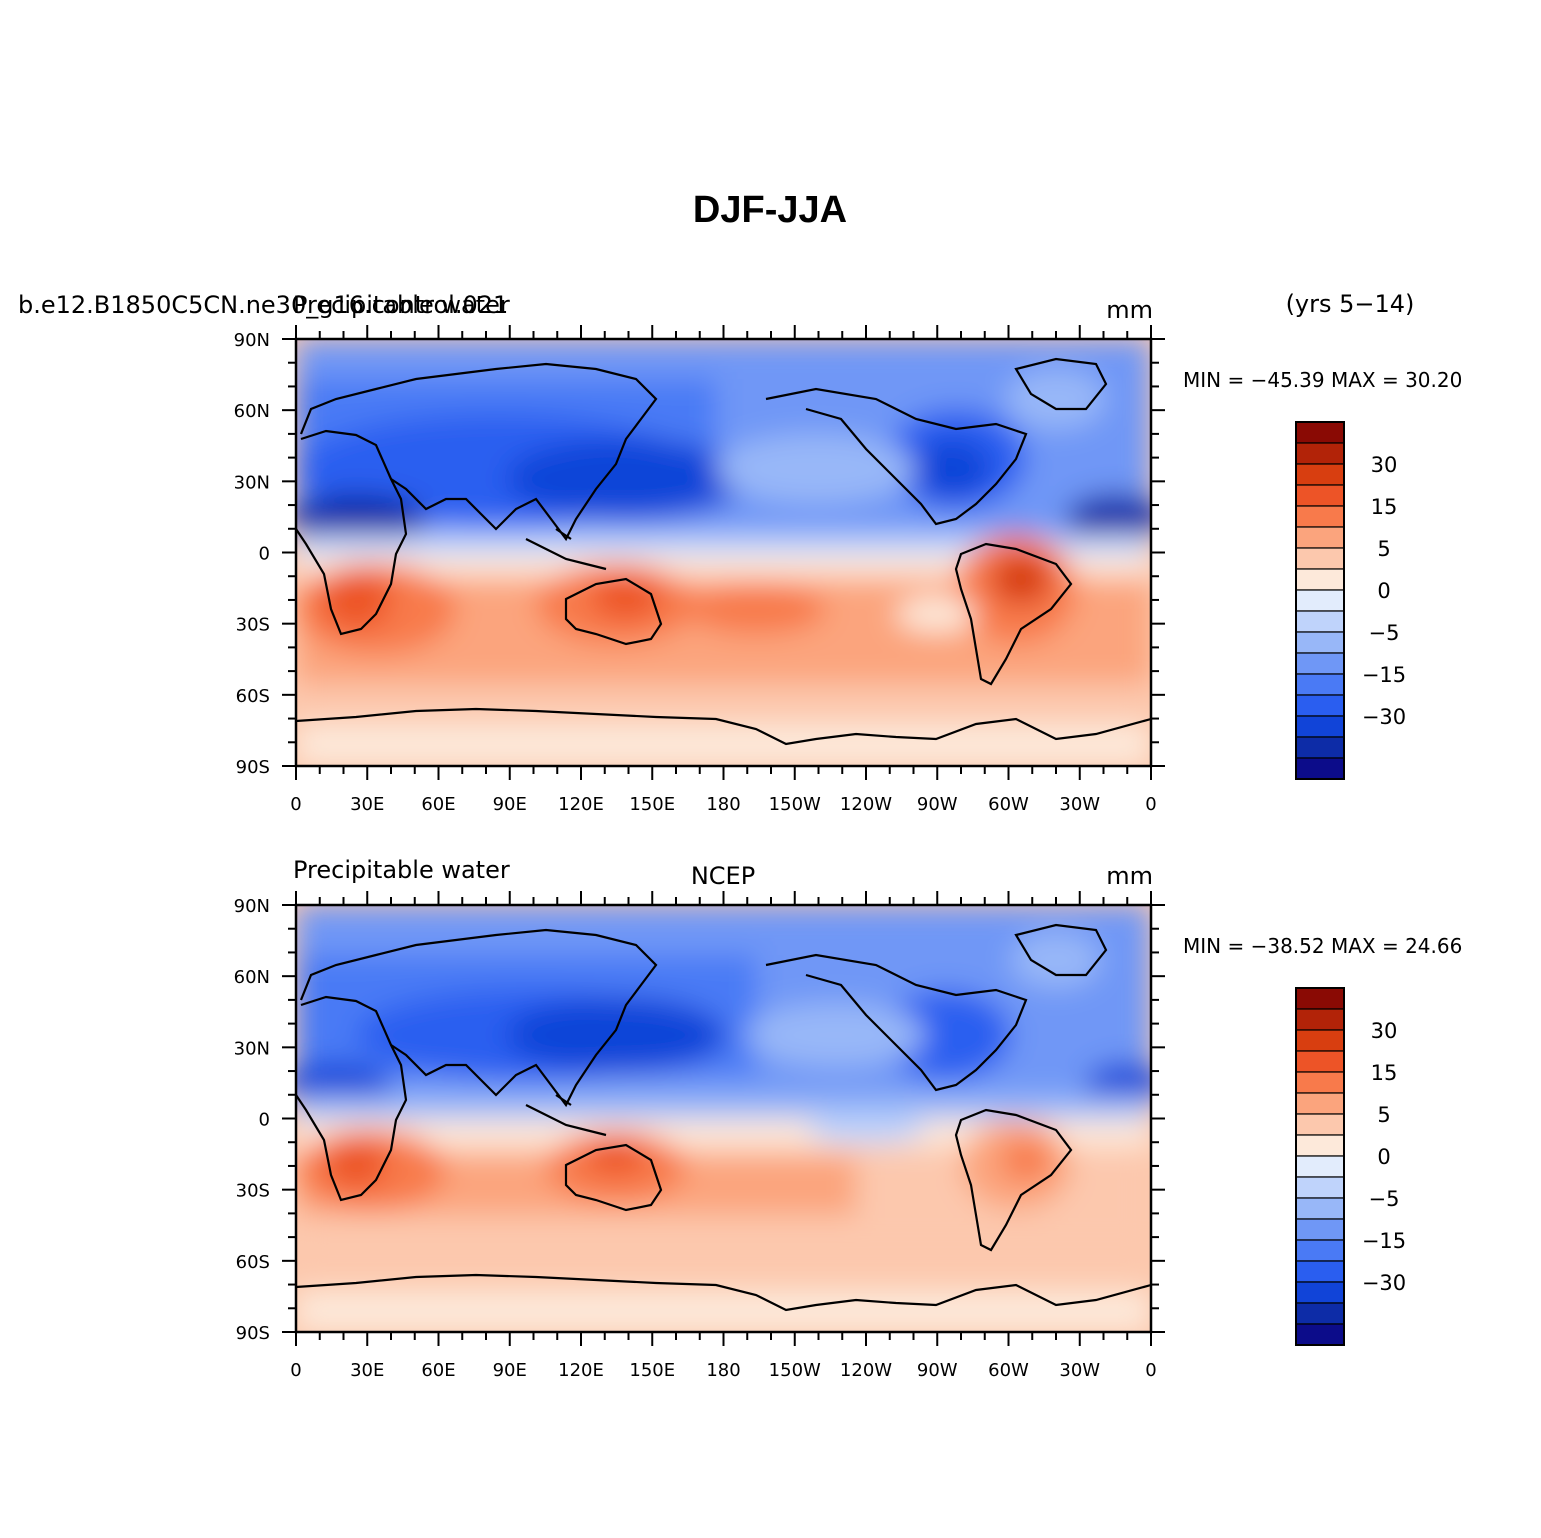 The width and height of the screenshot is (1541, 1538). What do you see at coordinates (1384, 675) in the screenshot?
I see `colorbar-label: −15` at bounding box center [1384, 675].